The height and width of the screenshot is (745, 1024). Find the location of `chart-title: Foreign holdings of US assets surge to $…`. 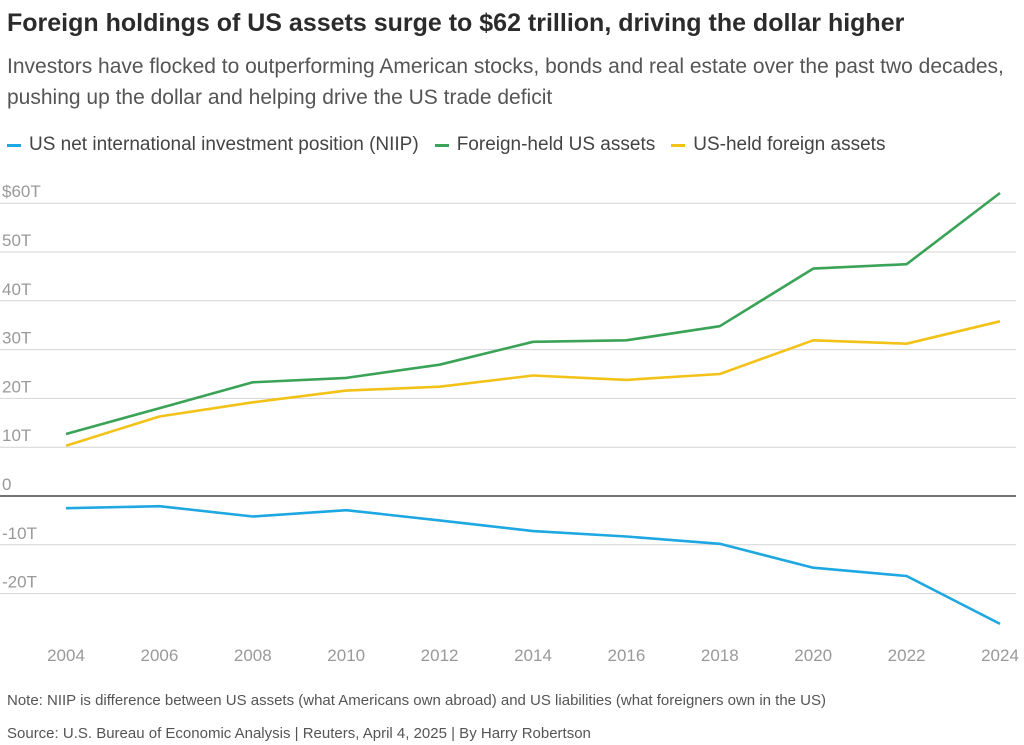

chart-title: Foreign holdings of US assets surge to $… is located at coordinates (456, 23).